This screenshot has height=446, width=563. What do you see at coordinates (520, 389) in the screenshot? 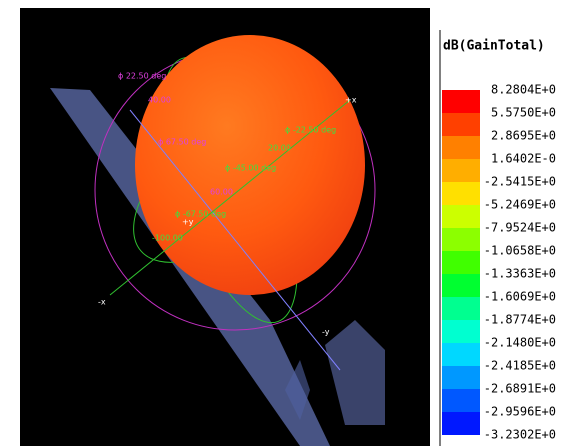
I see `legend-label: -2.6891E+0` at bounding box center [520, 389].